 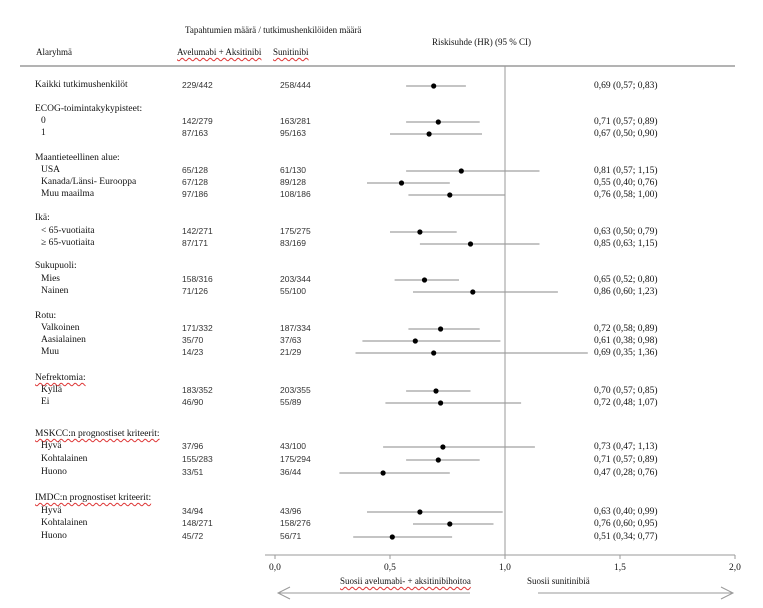 What do you see at coordinates (195, 133) in the screenshot?
I see `arm1-events: 87/163` at bounding box center [195, 133].